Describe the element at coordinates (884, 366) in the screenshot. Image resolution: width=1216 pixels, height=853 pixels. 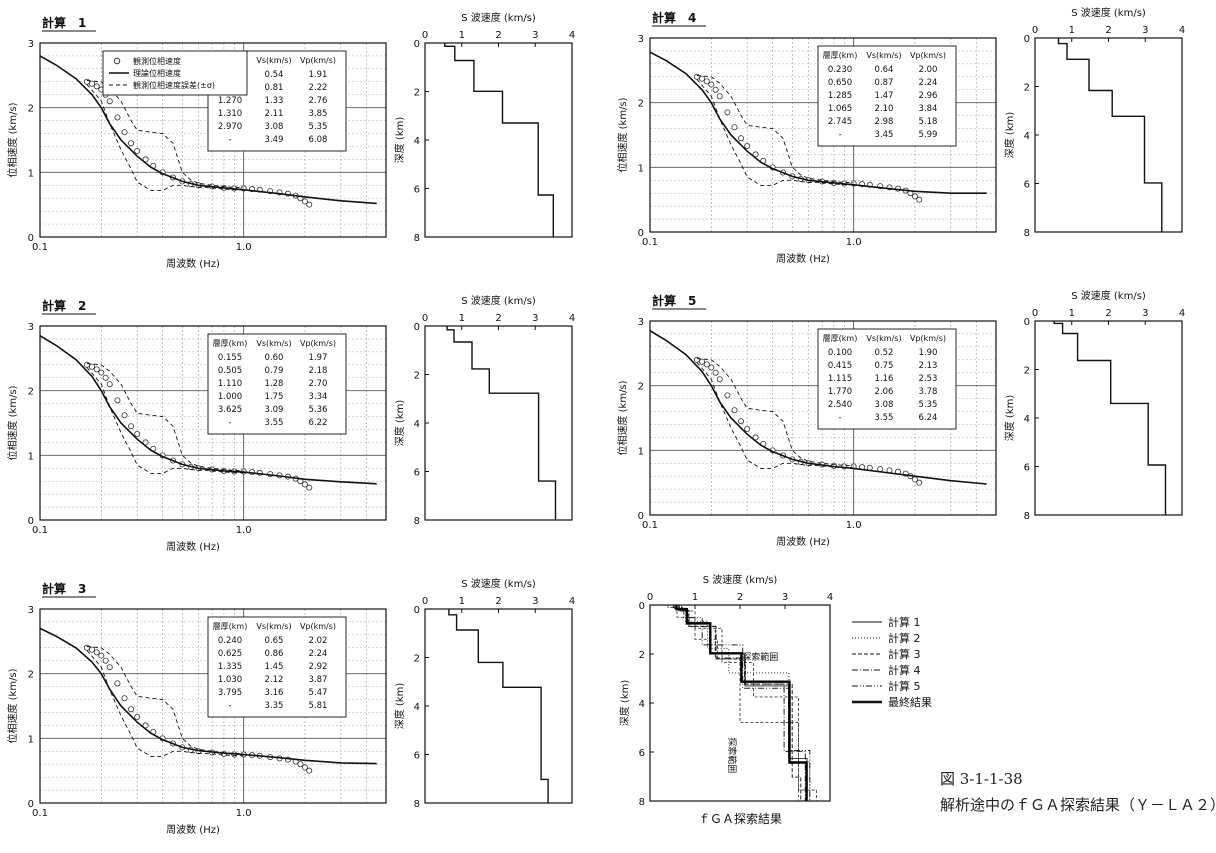
I see `table-cell: 0.75` at that location.